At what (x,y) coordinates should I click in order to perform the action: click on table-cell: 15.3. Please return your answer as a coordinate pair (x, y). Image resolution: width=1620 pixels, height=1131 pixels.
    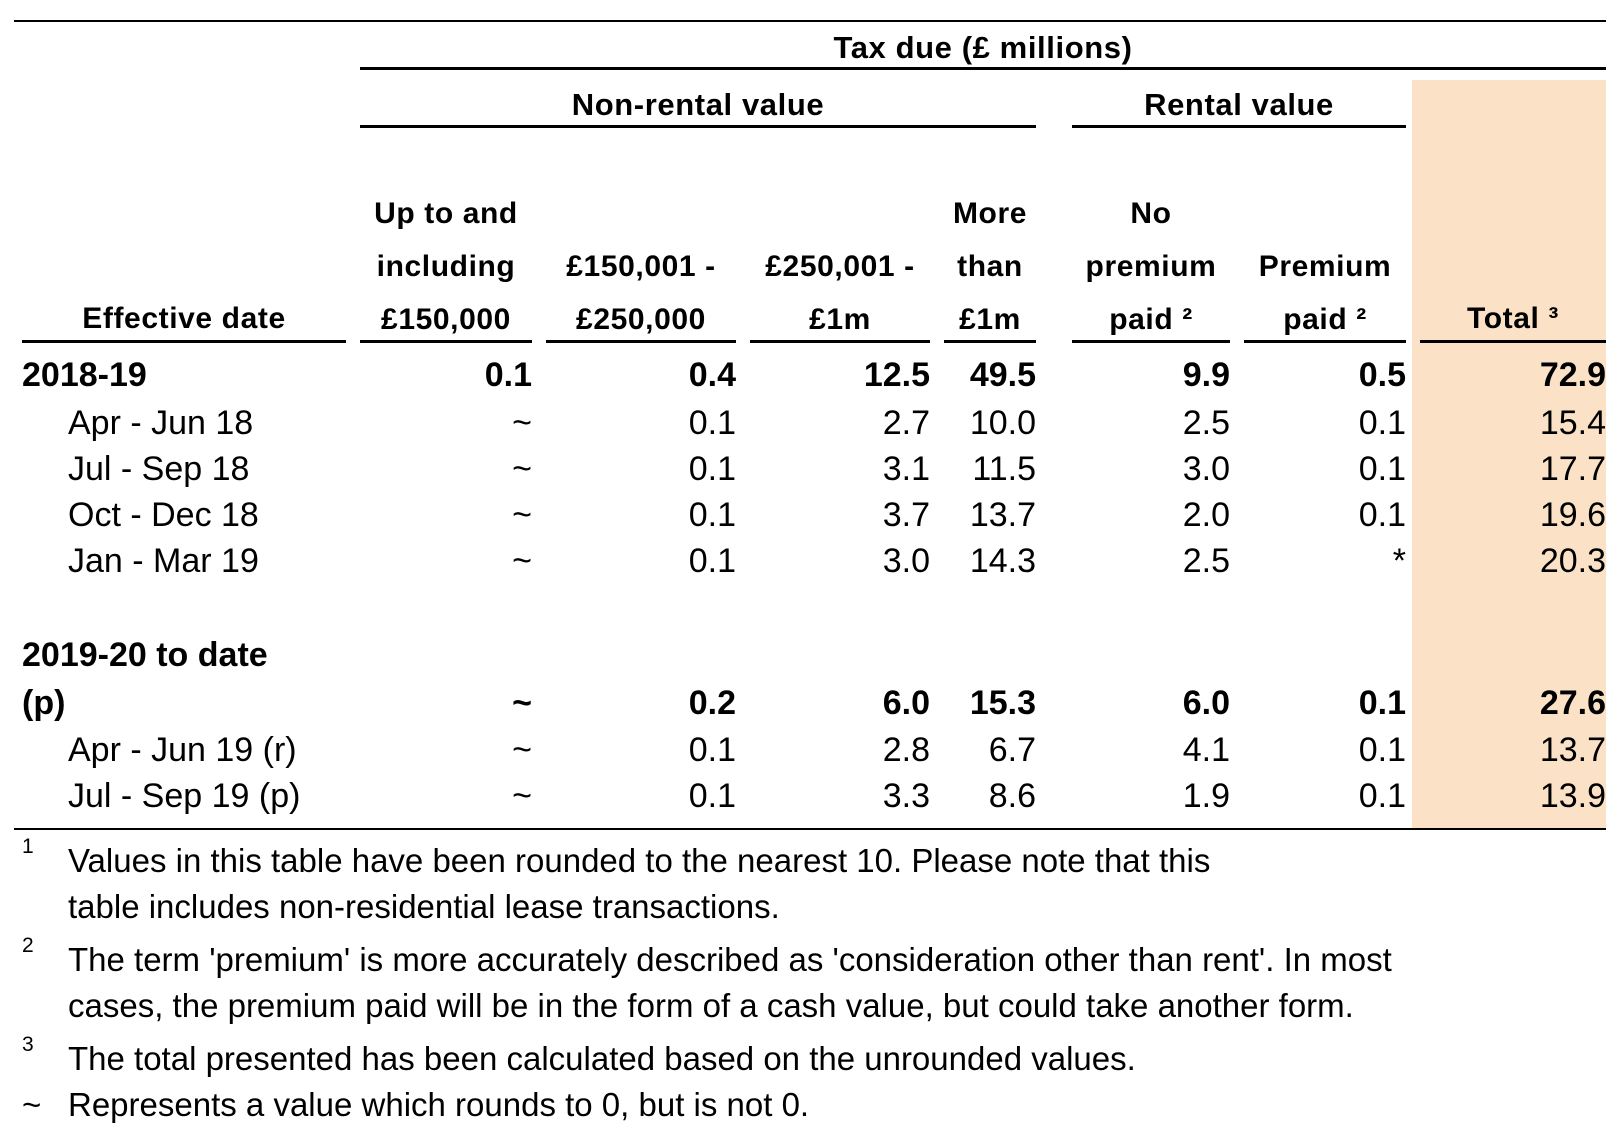
    Looking at the image, I should click on (1002, 703).